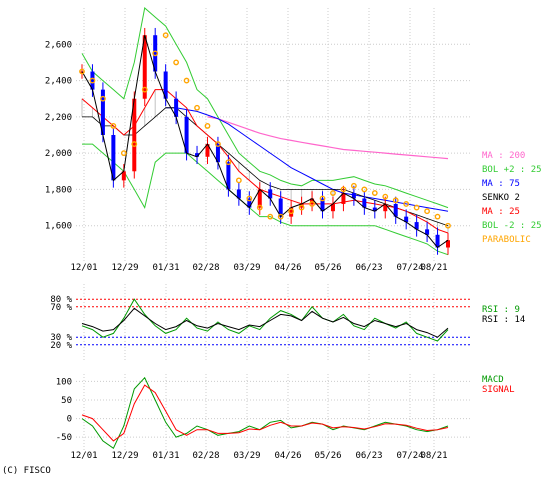  Describe the element at coordinates (58, 154) in the screenshot. I see `y-tick-label: 2,000` at that location.